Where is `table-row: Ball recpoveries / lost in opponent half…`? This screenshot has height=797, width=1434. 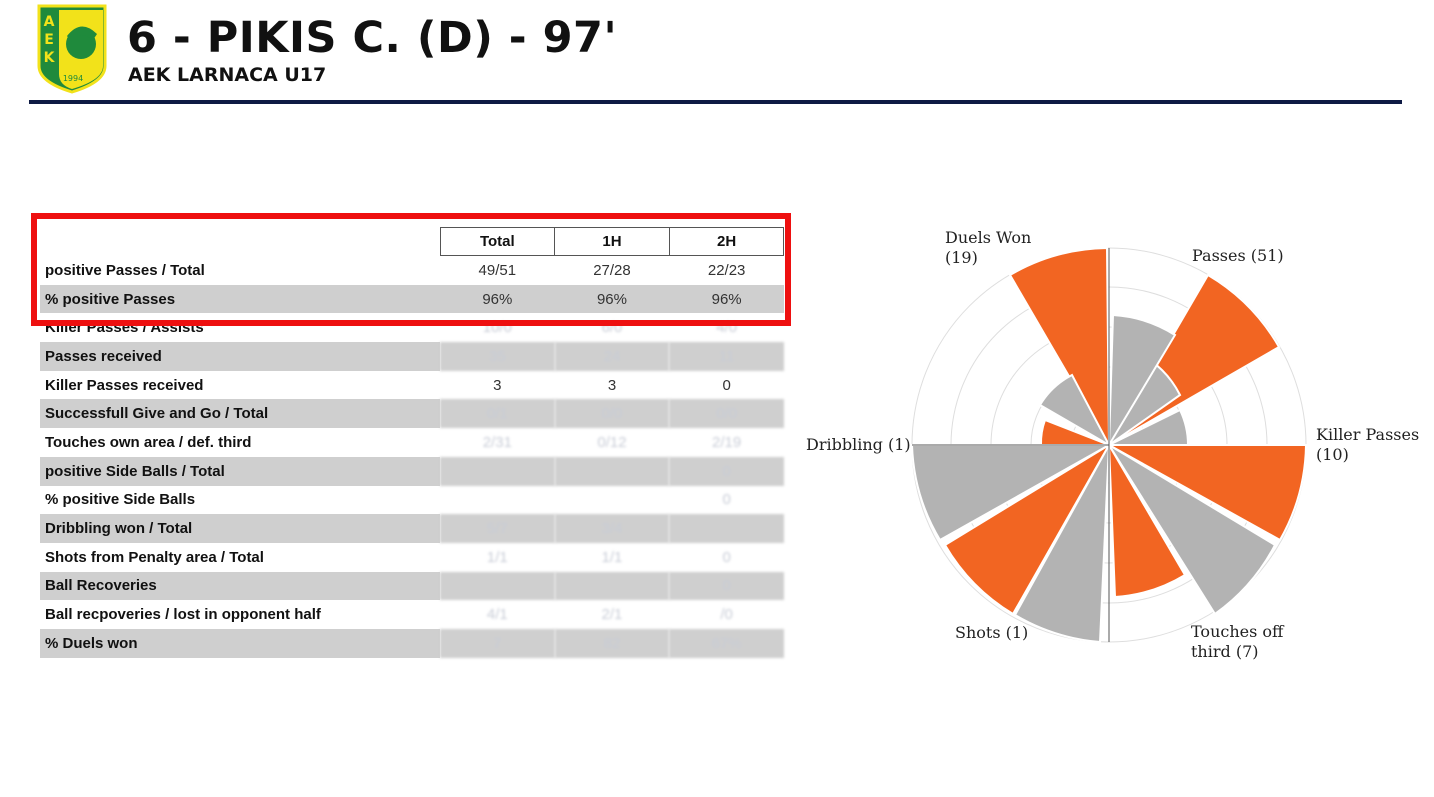
table-row: Ball recpoveries / lost in opponent half… is located at coordinates (412, 614).